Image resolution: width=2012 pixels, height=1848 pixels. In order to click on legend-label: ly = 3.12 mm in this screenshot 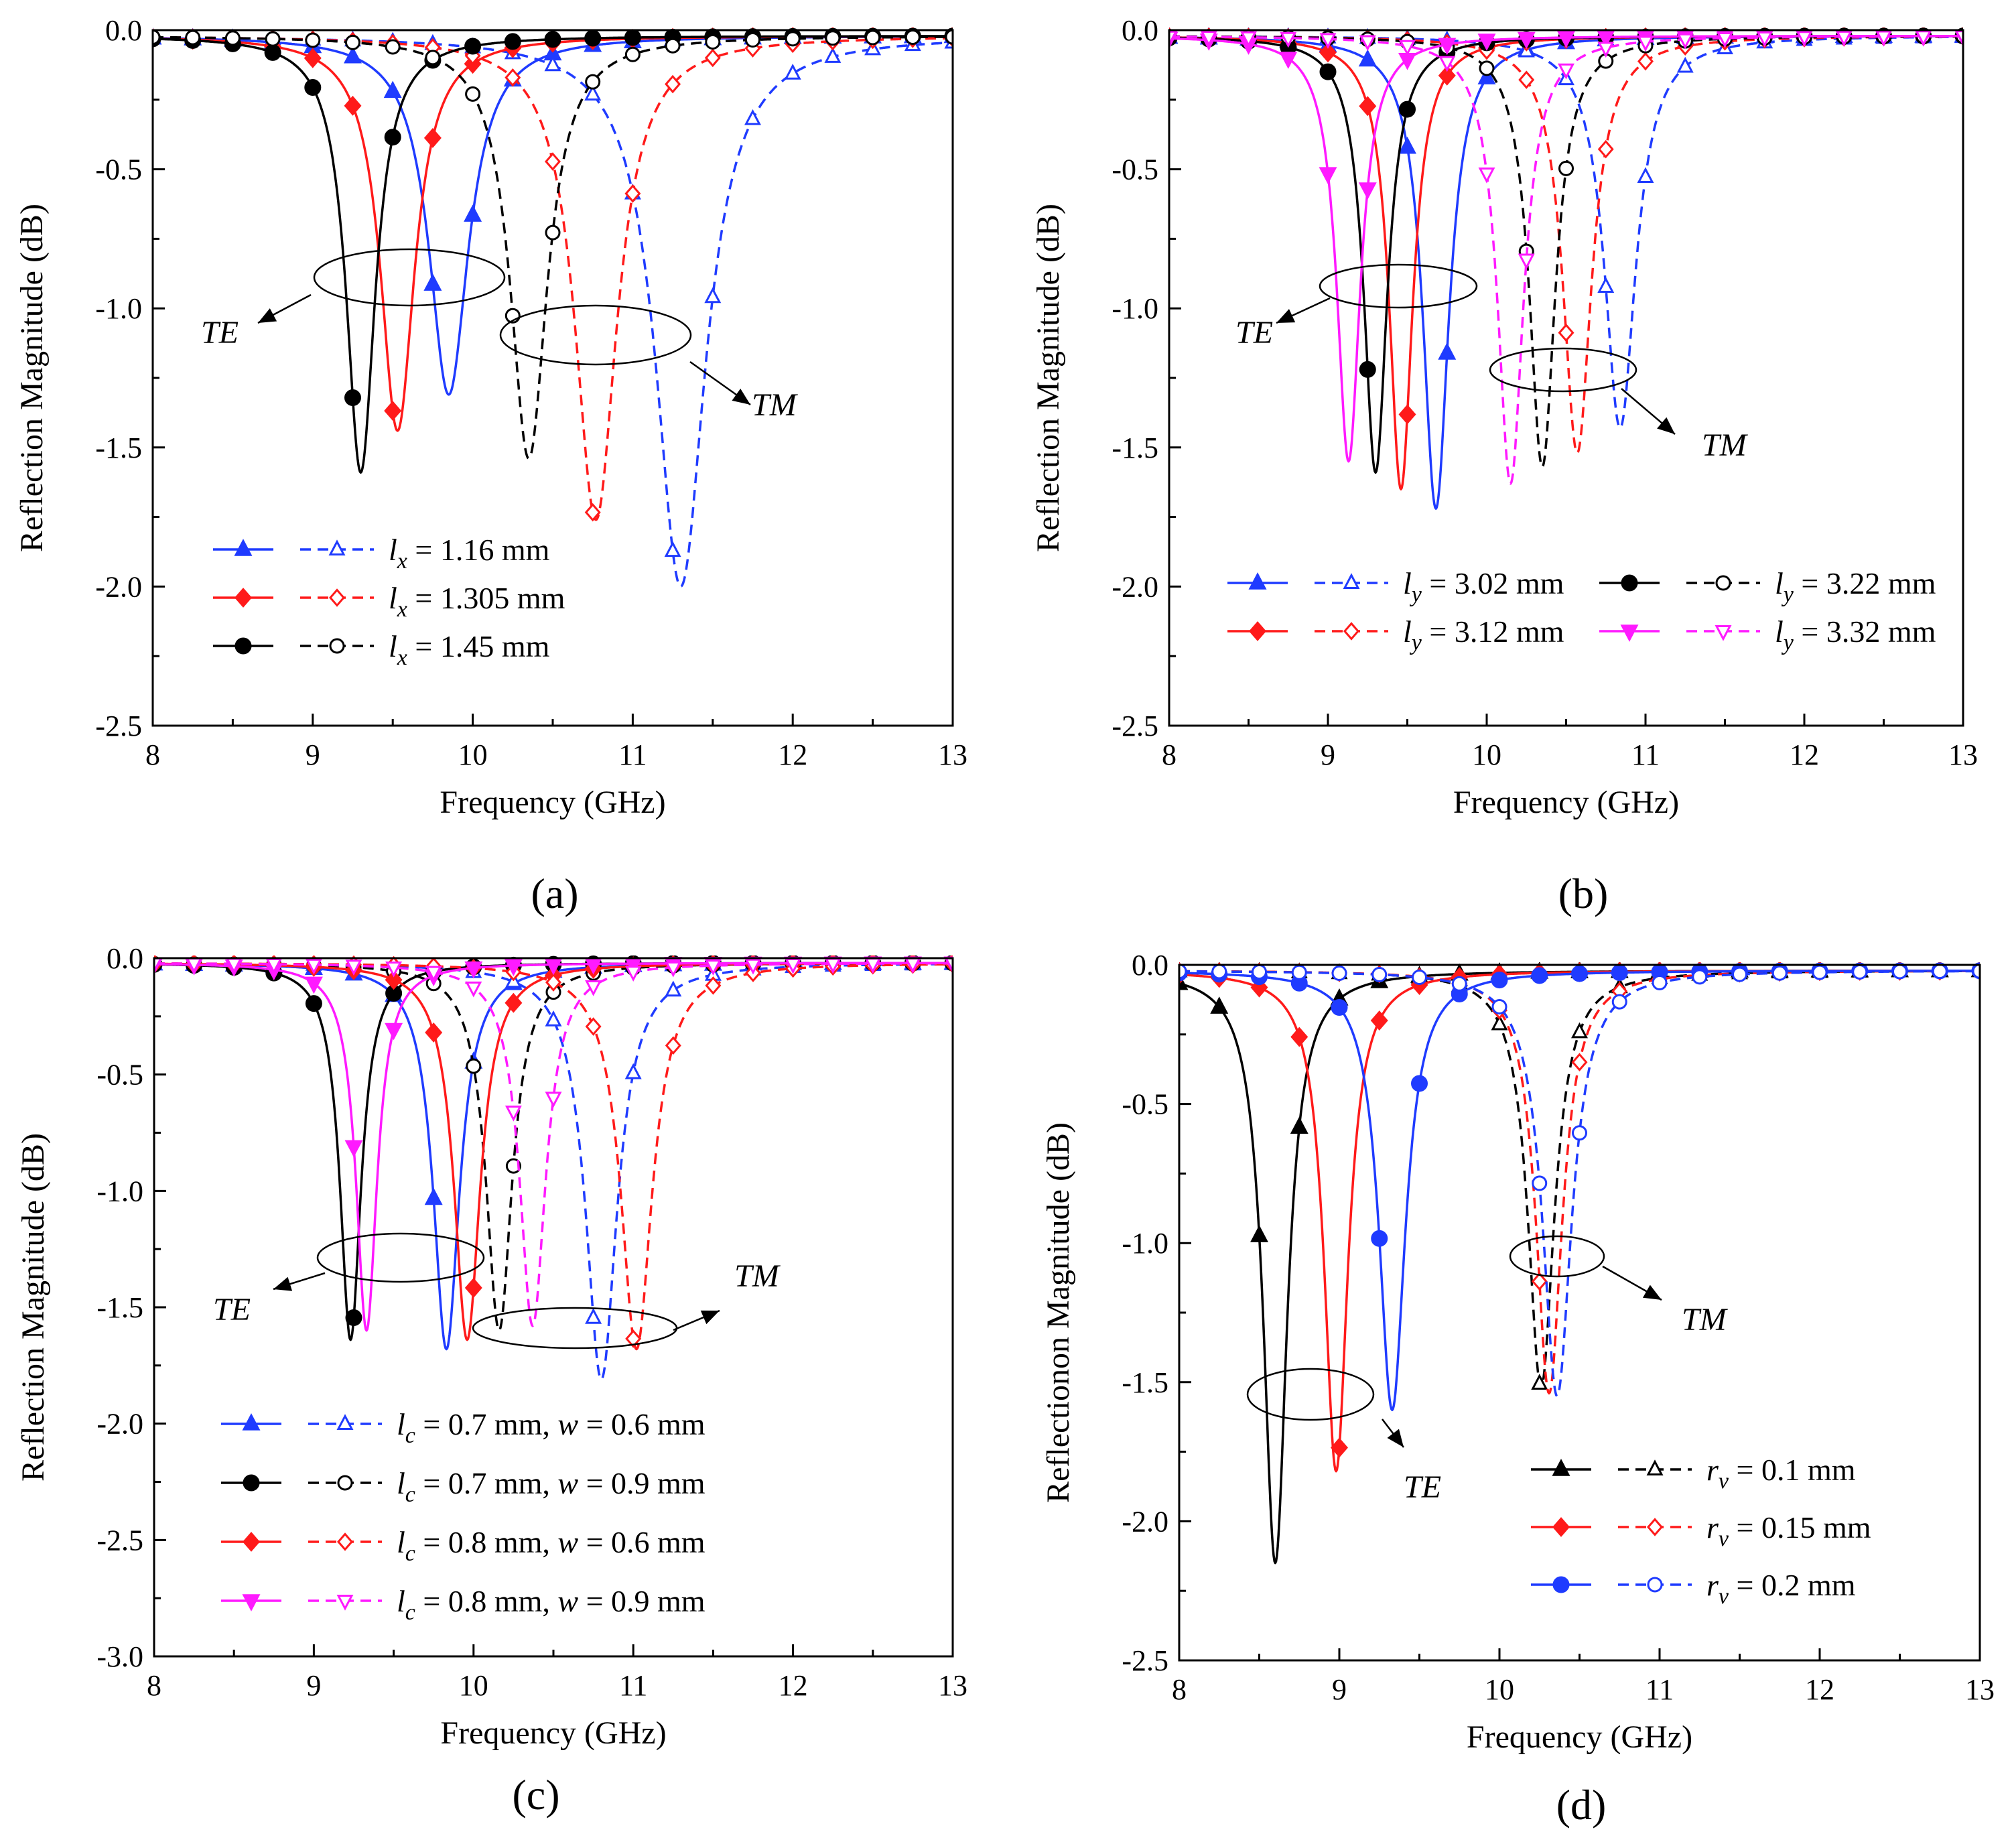, I will do `click(1483, 634)`.